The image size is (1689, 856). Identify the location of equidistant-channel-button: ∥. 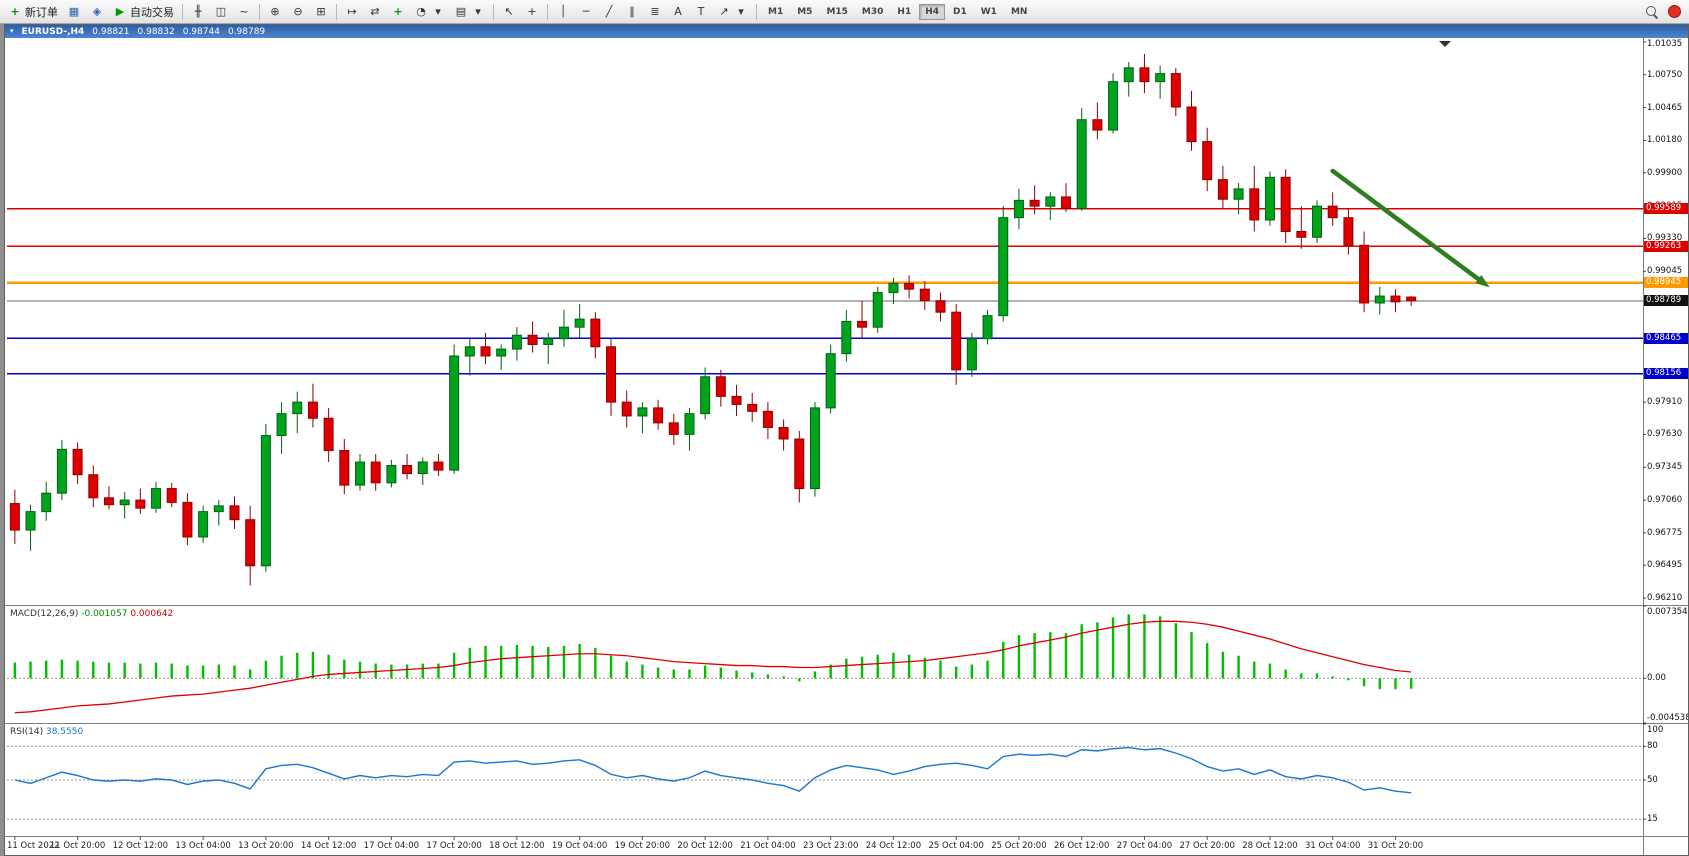
(632, 12).